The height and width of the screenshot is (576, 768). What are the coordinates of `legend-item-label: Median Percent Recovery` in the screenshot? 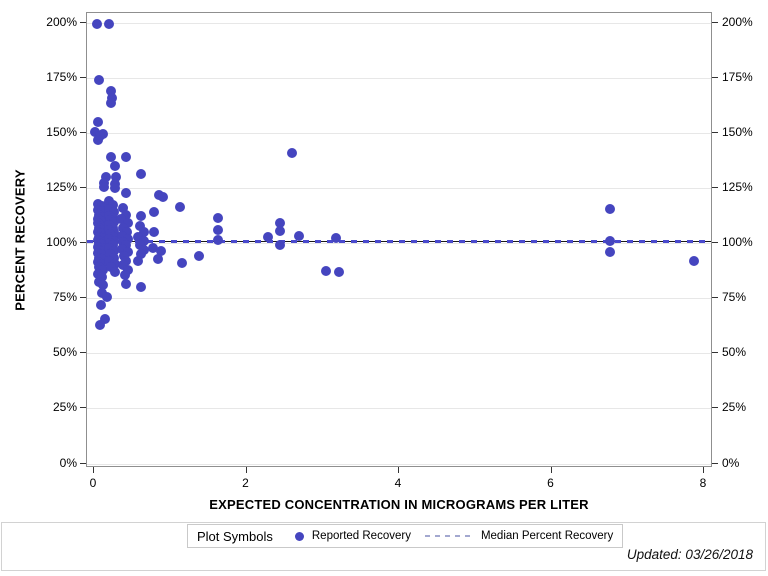 It's located at (547, 536).